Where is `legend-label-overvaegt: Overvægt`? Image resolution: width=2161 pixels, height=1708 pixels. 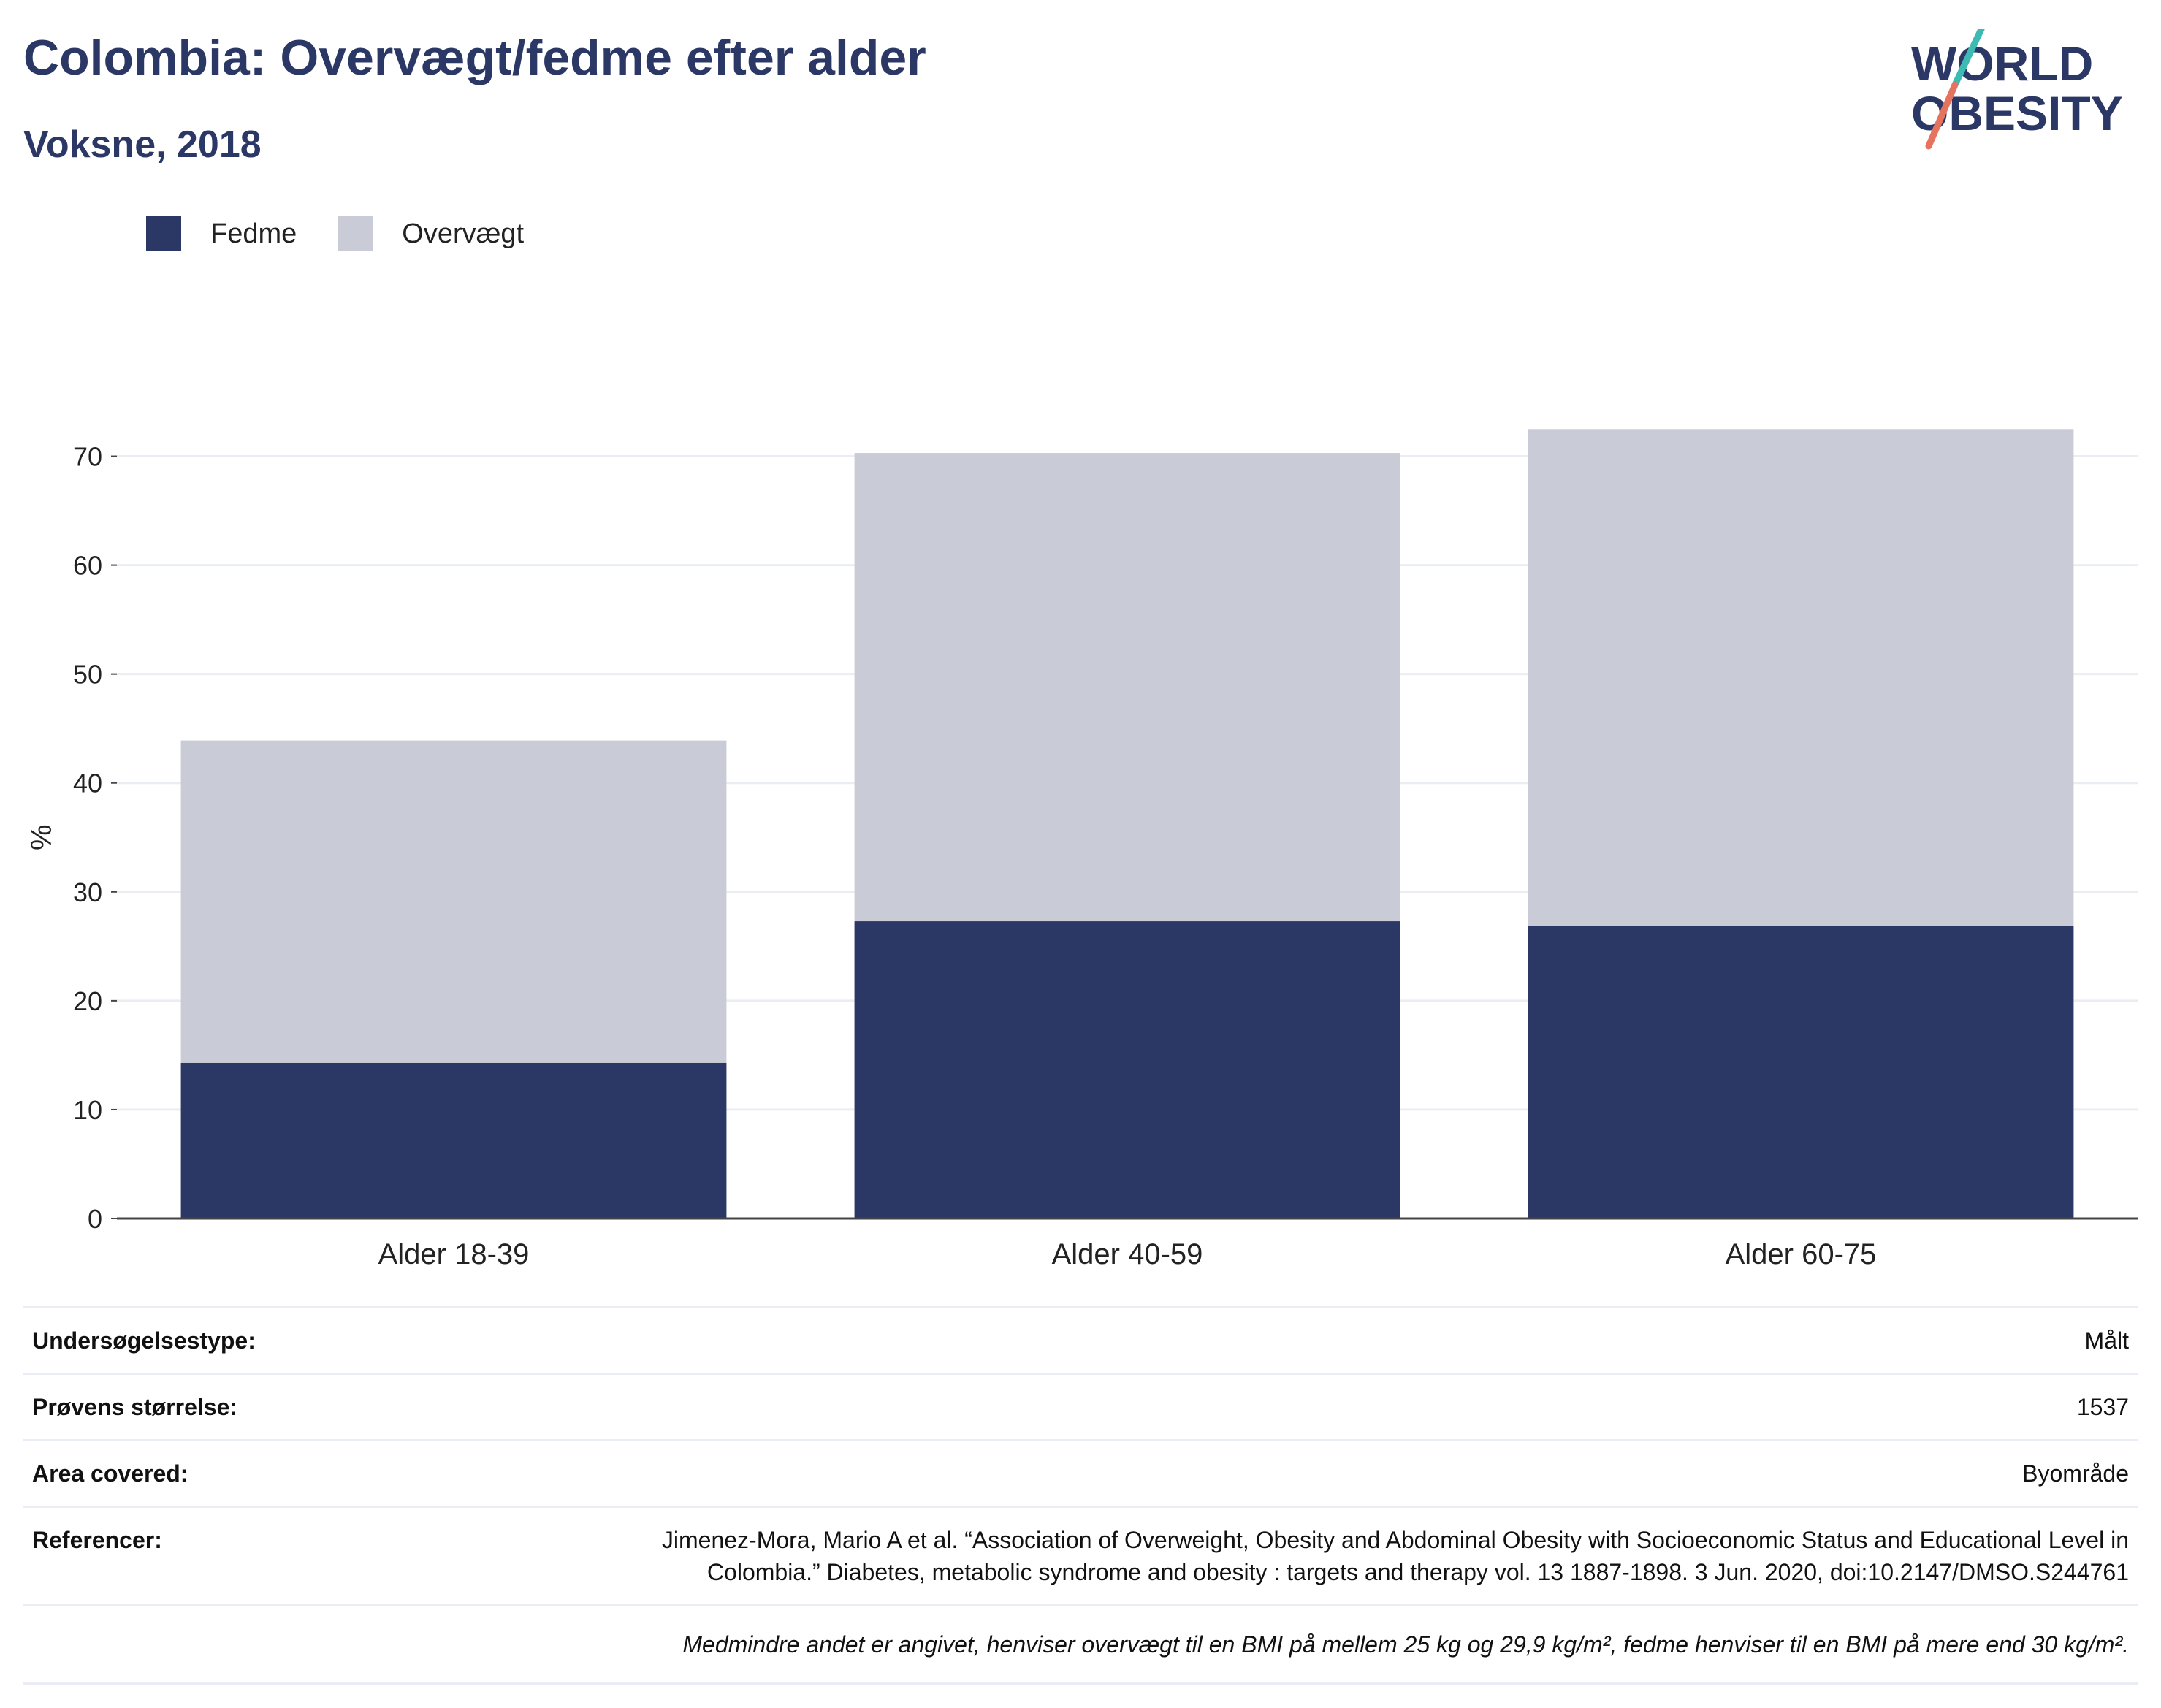 legend-label-overvaegt: Overvægt is located at coordinates (464, 234).